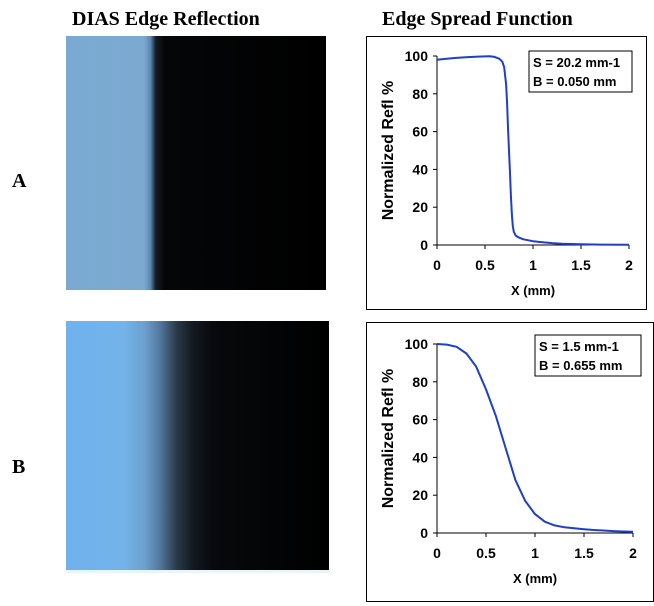  Describe the element at coordinates (19, 181) in the screenshot. I see `row-label-a: A` at that location.